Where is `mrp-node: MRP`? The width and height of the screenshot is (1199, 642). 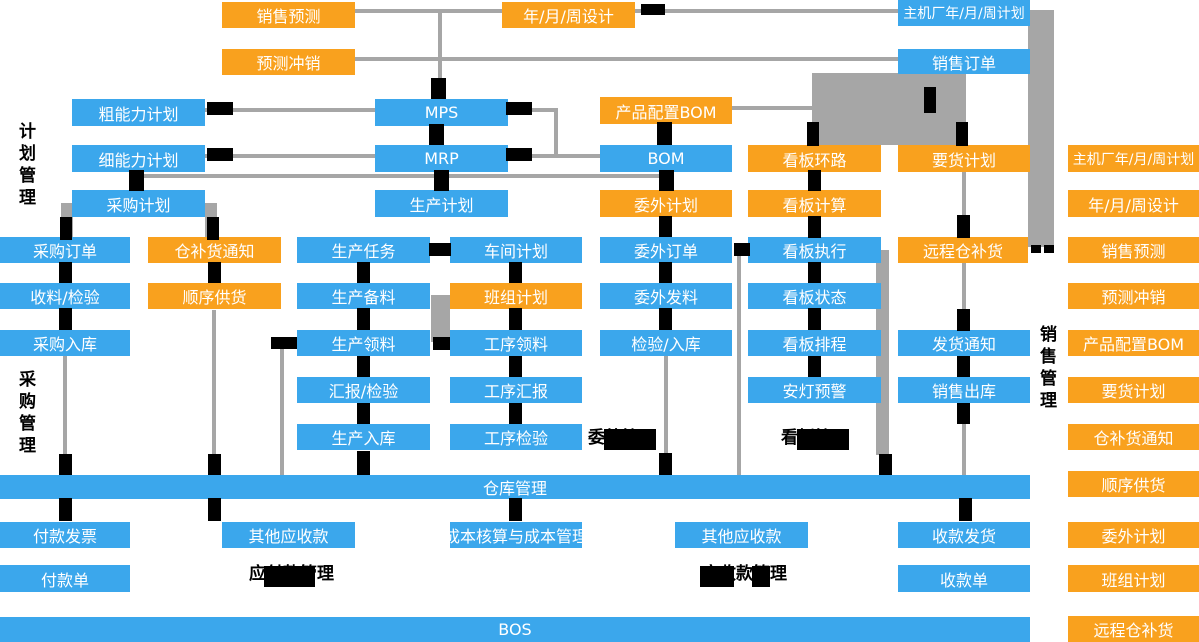
mrp-node: MRP is located at coordinates (441, 158).